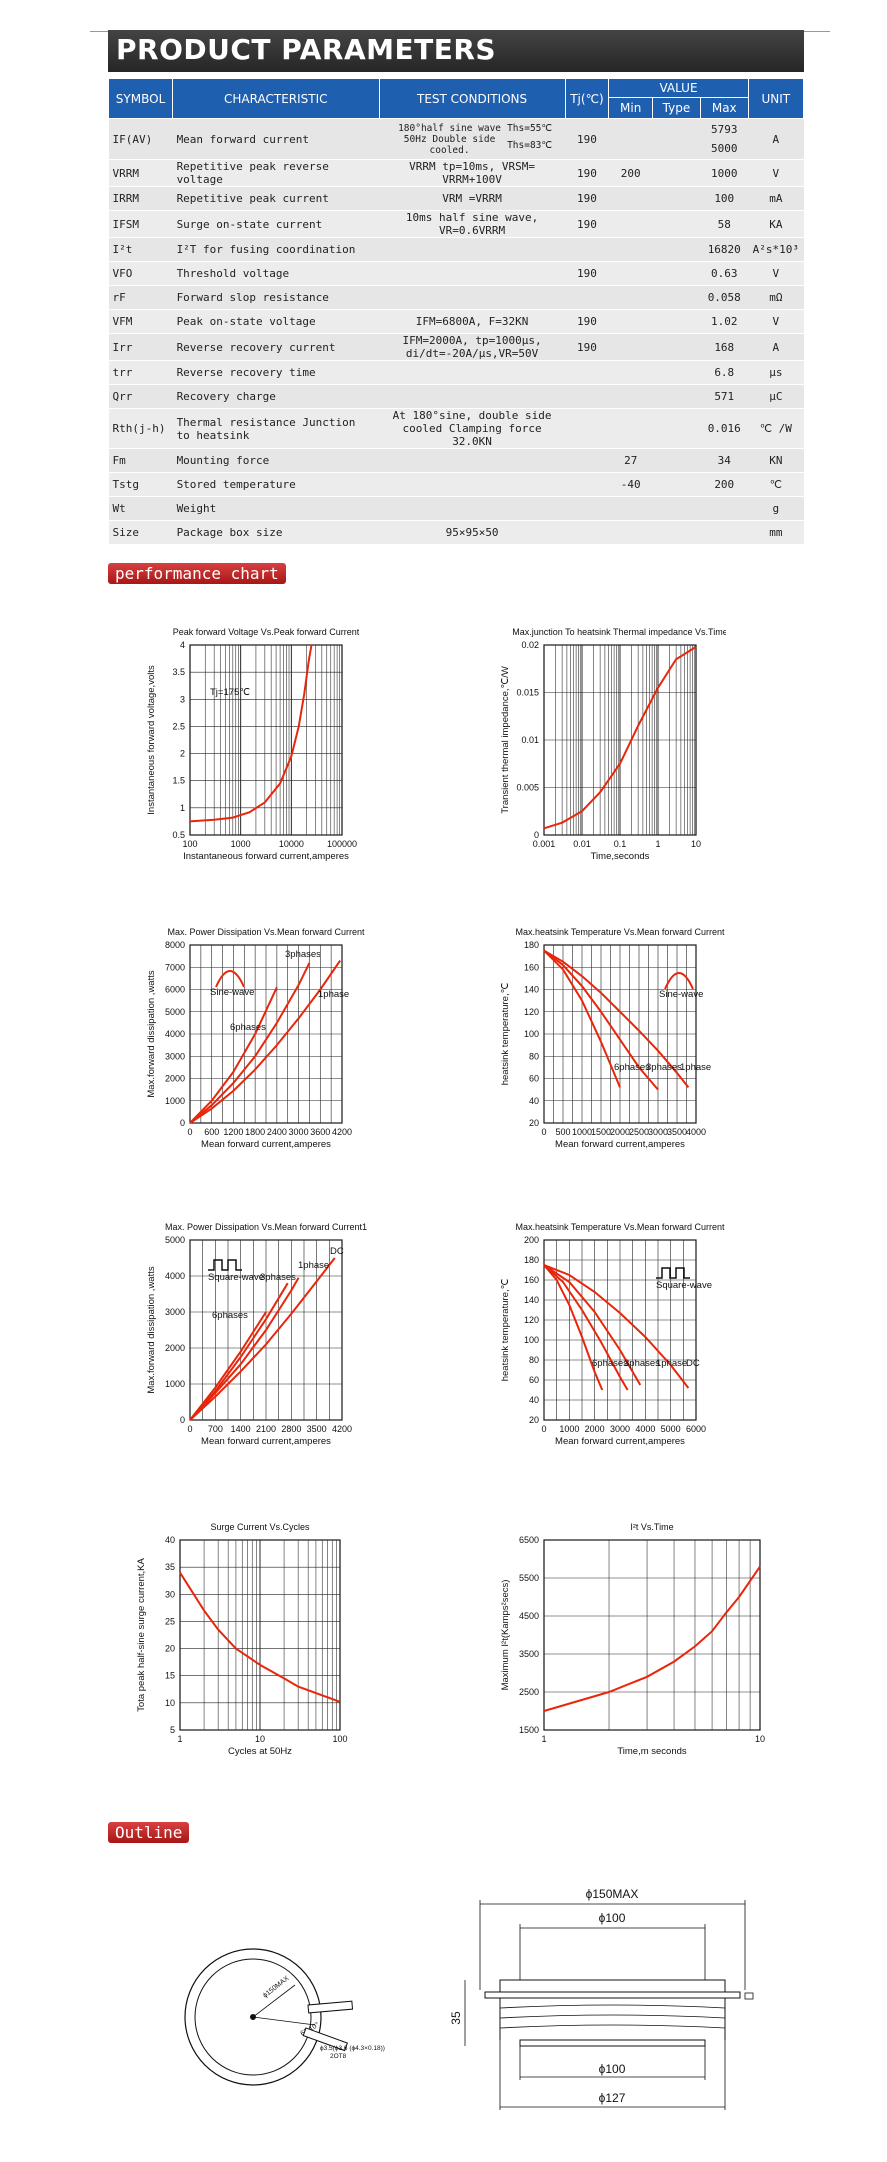 The width and height of the screenshot is (887, 2162). I want to click on y-tick-label: 10, so click(170, 1703).